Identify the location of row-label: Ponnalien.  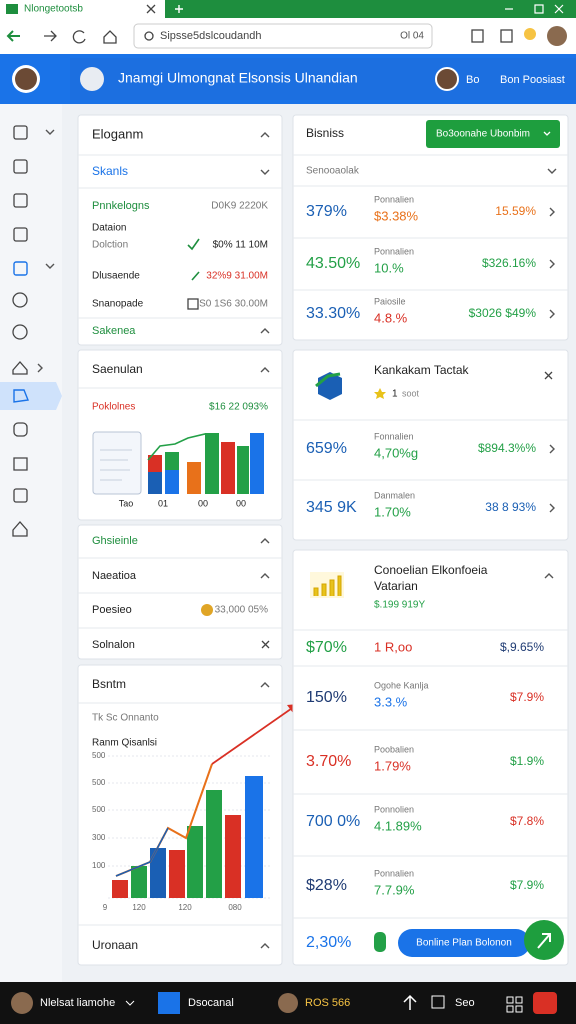
(394, 251).